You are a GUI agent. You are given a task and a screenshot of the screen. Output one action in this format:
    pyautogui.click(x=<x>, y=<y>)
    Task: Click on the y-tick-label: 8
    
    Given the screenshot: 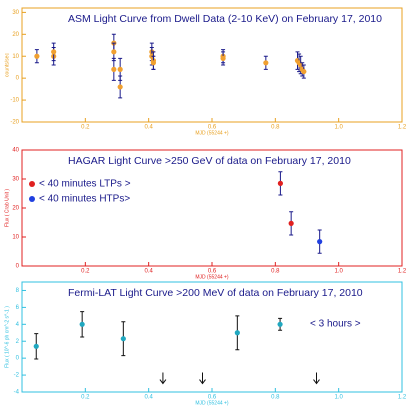 What is the action you would take?
    pyautogui.click(x=18, y=291)
    